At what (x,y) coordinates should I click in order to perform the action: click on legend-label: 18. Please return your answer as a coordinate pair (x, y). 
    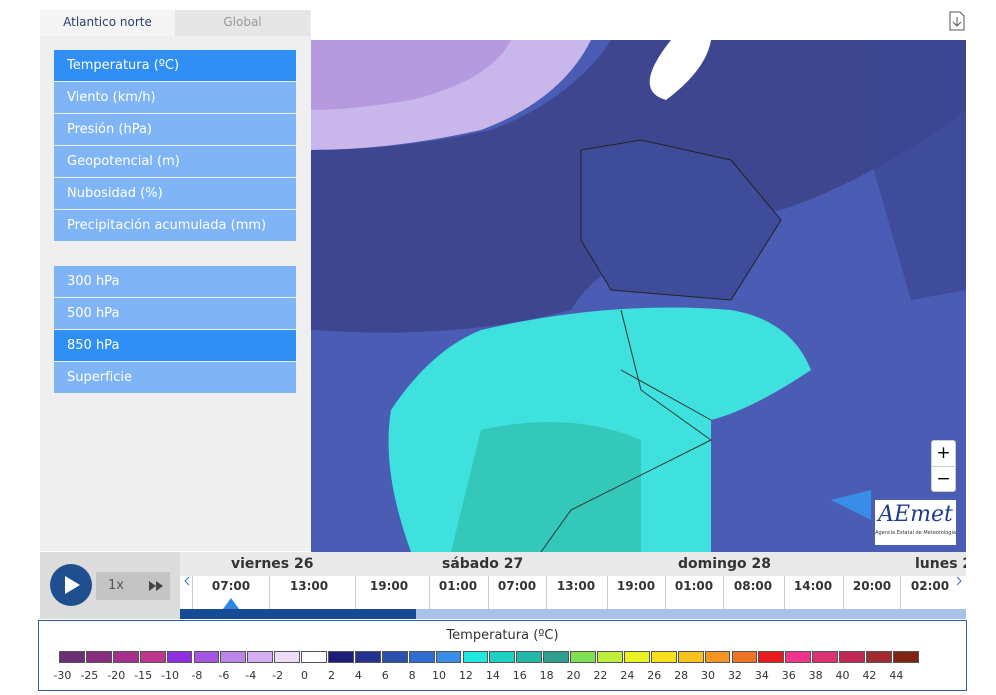
    Looking at the image, I should click on (546, 675).